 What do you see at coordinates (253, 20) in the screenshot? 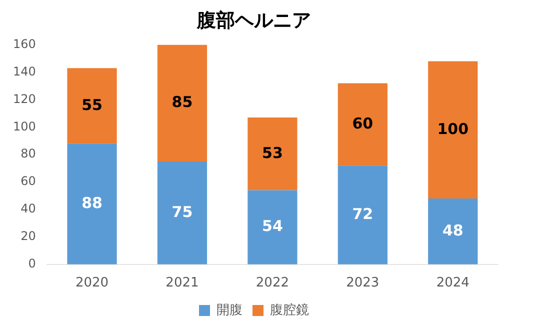
I see `chart-title: 腹部ヘルニア` at bounding box center [253, 20].